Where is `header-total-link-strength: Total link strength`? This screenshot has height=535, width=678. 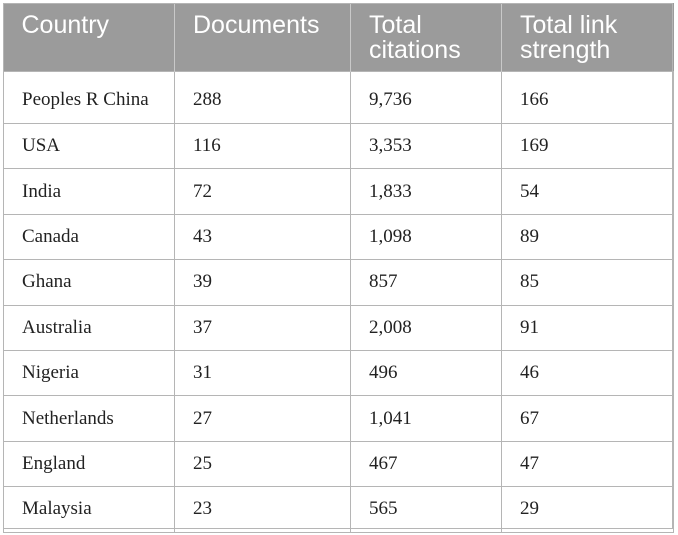 header-total-link-strength: Total link strength is located at coordinates (587, 37).